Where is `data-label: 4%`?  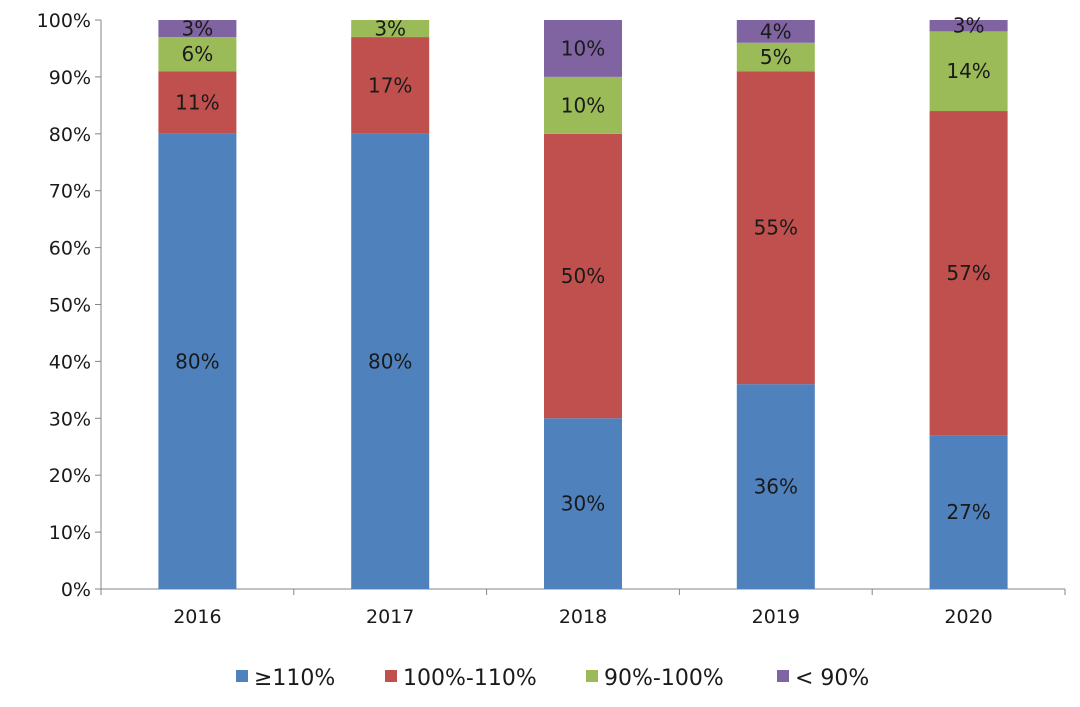 data-label: 4% is located at coordinates (776, 31).